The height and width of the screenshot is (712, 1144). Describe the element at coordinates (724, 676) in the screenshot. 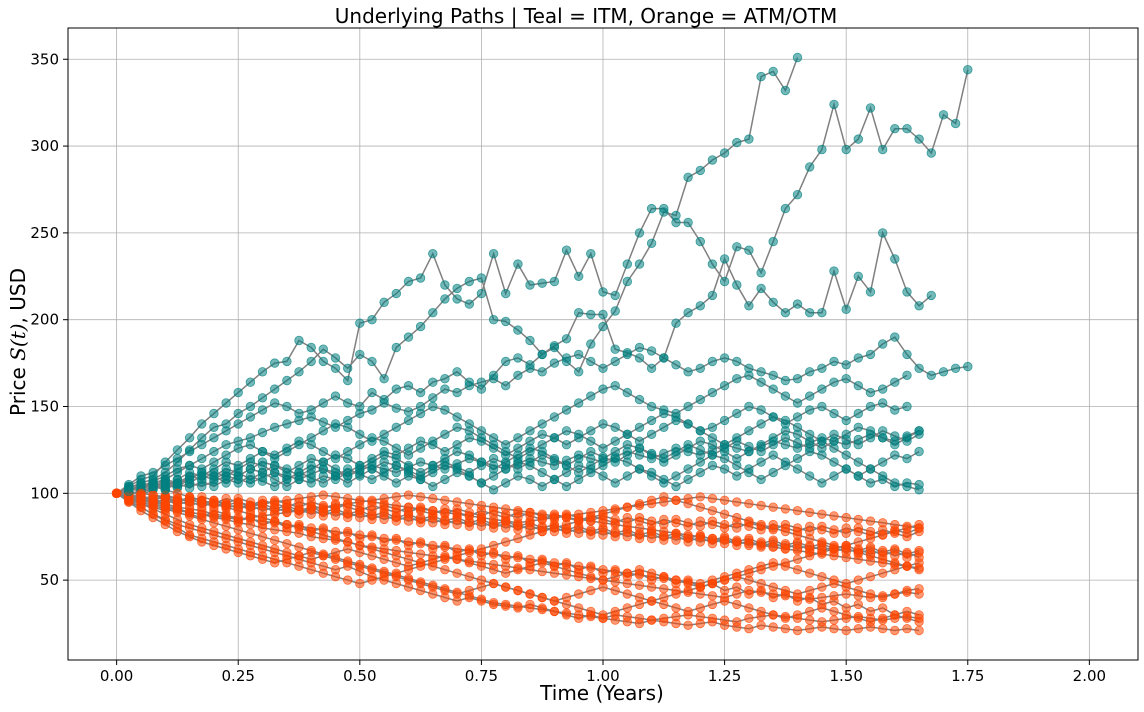

I see `x-tick-label: 1.25` at that location.